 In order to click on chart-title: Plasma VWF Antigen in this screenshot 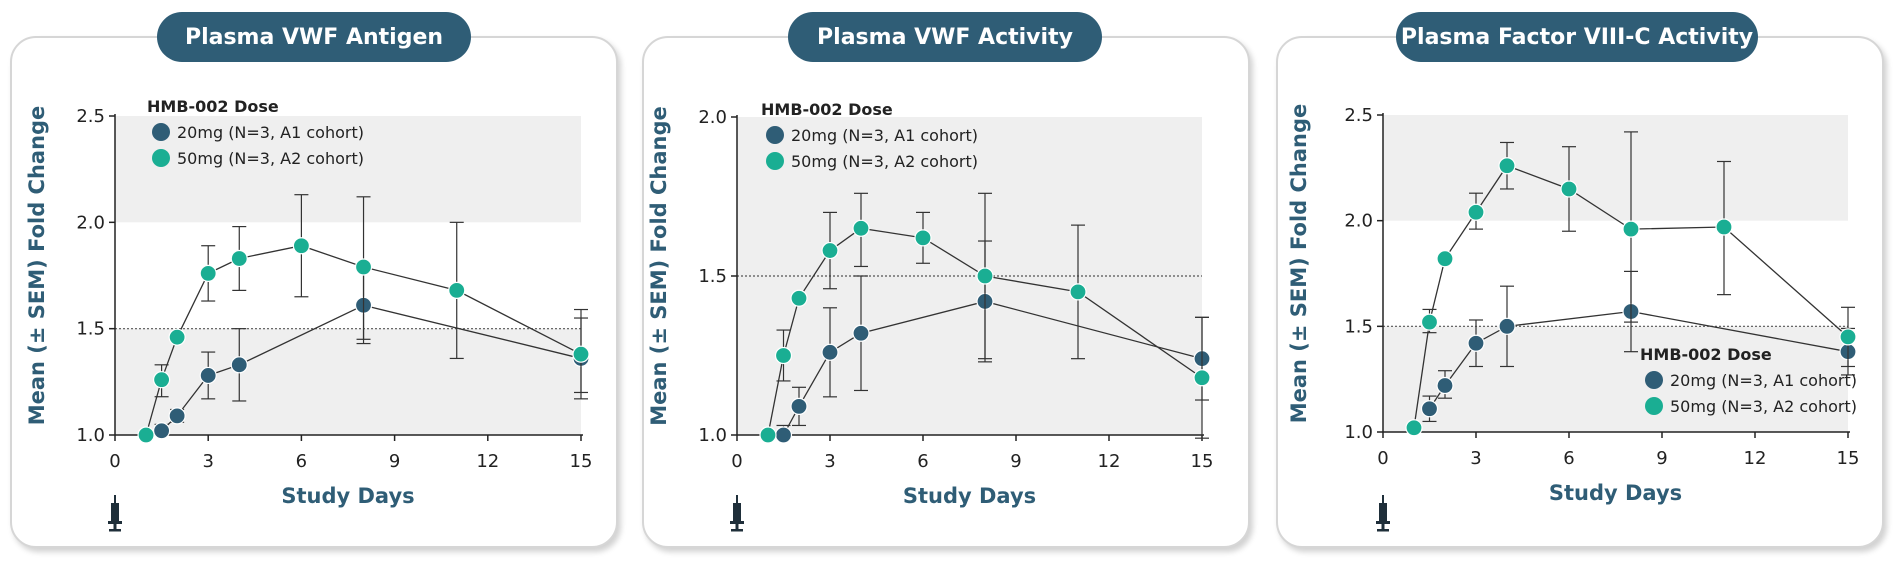, I will do `click(314, 37)`.